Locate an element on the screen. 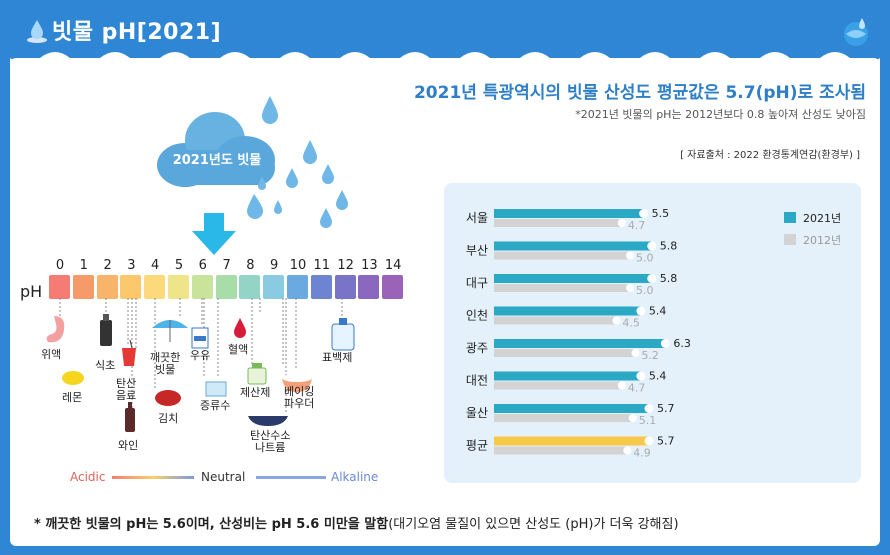  ph-number-10: 10 is located at coordinates (298, 265).